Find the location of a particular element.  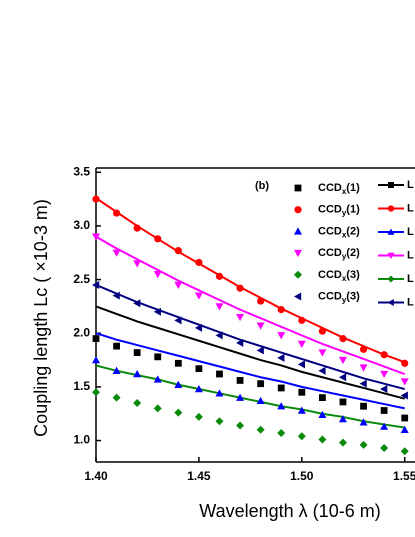

y-axis-label: Coupling length Lc ( ×10-3 m) is located at coordinates (41, 318).